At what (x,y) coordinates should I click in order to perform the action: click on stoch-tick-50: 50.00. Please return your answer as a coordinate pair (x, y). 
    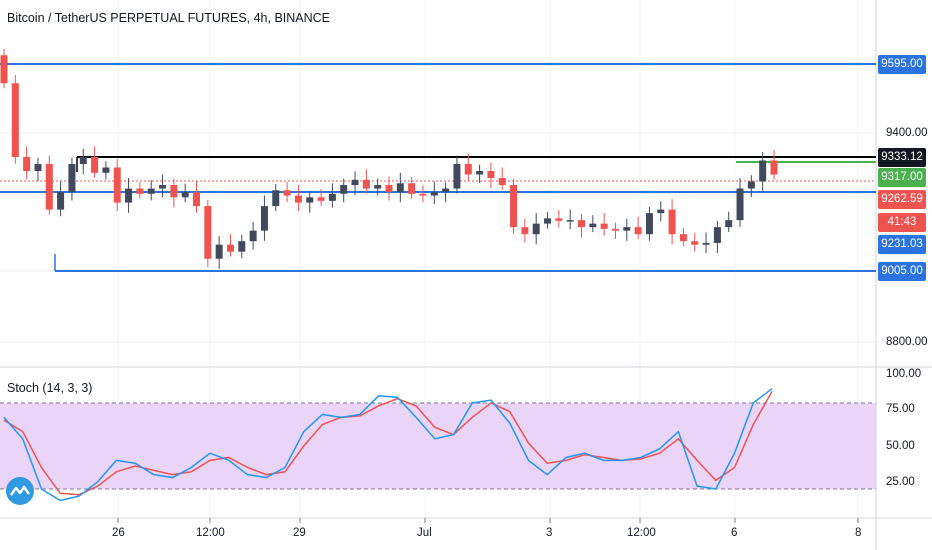
    Looking at the image, I should click on (900, 446).